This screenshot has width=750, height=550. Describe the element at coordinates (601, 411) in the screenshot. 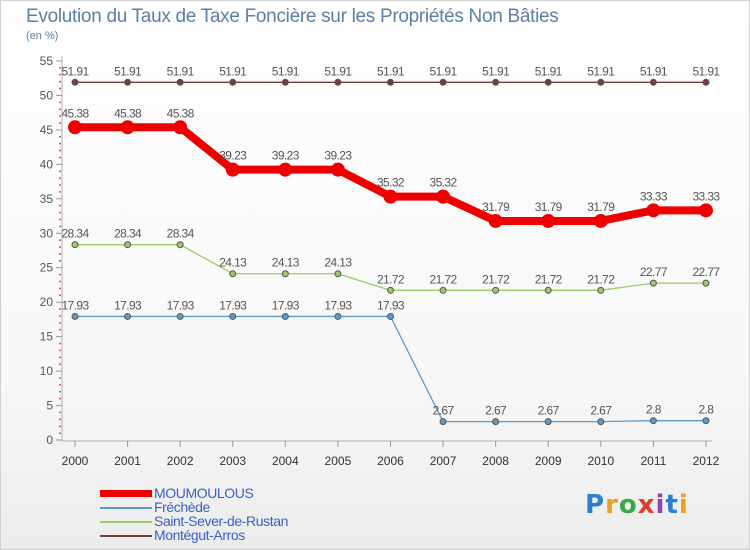

I see `data-label: 2.67` at that location.